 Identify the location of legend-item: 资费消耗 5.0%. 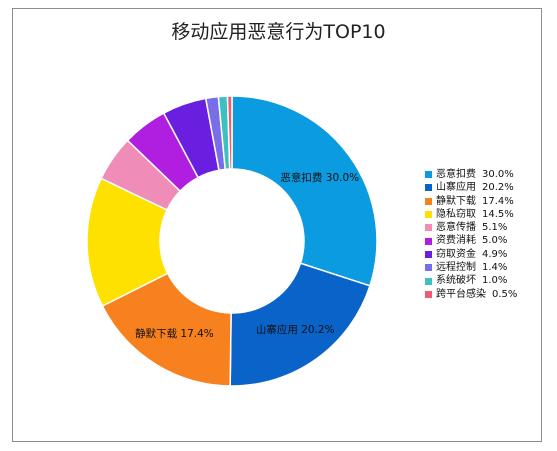
(487, 240).